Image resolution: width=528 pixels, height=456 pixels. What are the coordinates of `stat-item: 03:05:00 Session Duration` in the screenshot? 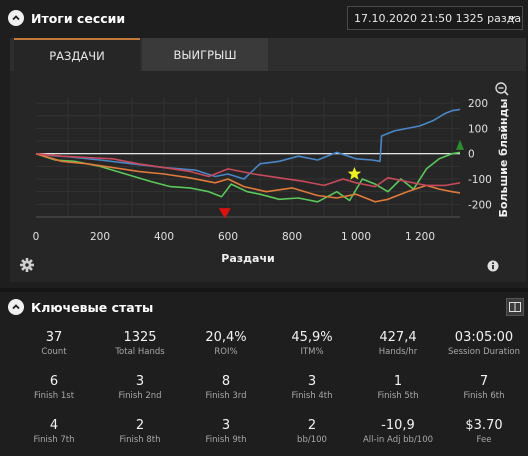 It's located at (484, 344).